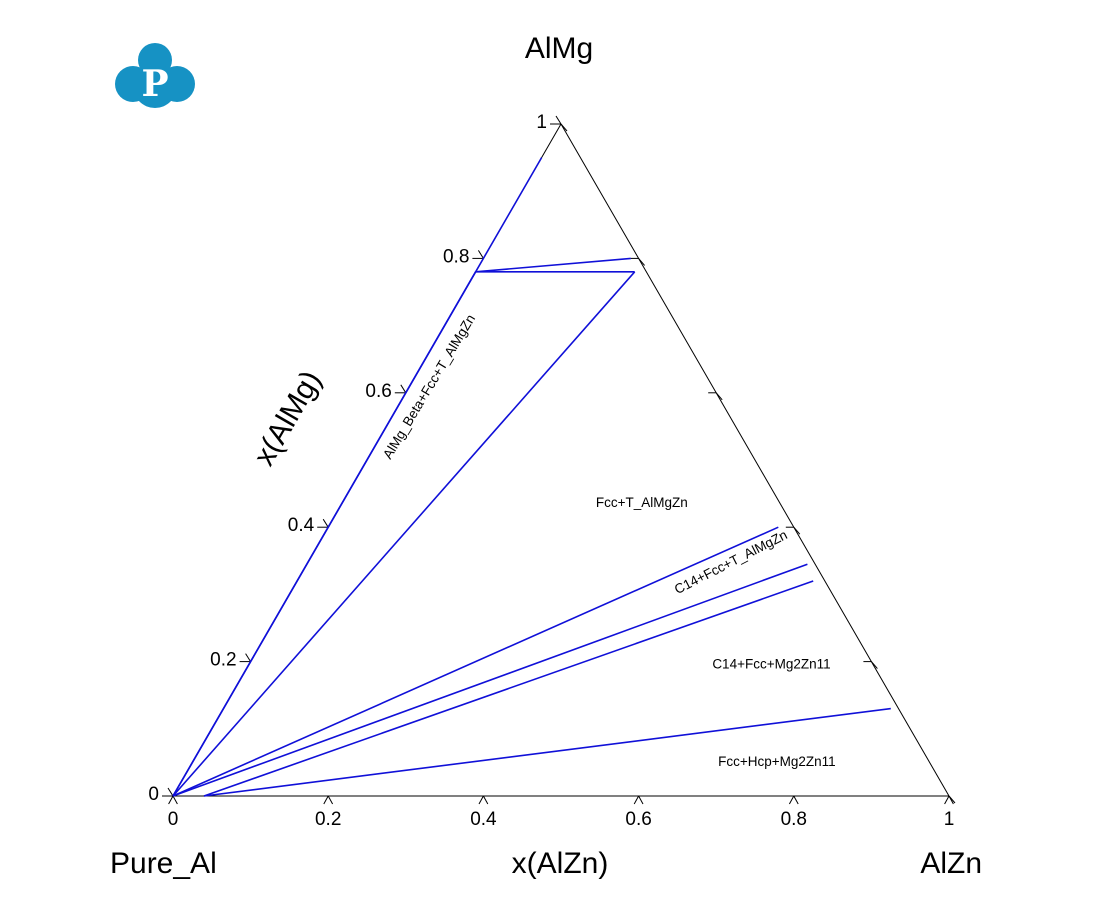  I want to click on region-label: Fcc+T_AlMgZn, so click(642, 502).